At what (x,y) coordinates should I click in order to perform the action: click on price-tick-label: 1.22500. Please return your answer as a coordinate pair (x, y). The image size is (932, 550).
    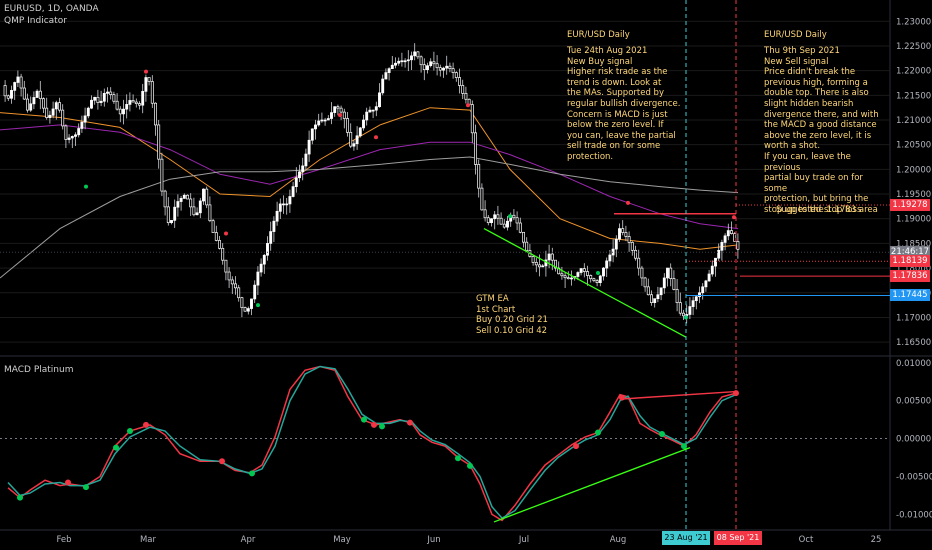
    Looking at the image, I should click on (913, 47).